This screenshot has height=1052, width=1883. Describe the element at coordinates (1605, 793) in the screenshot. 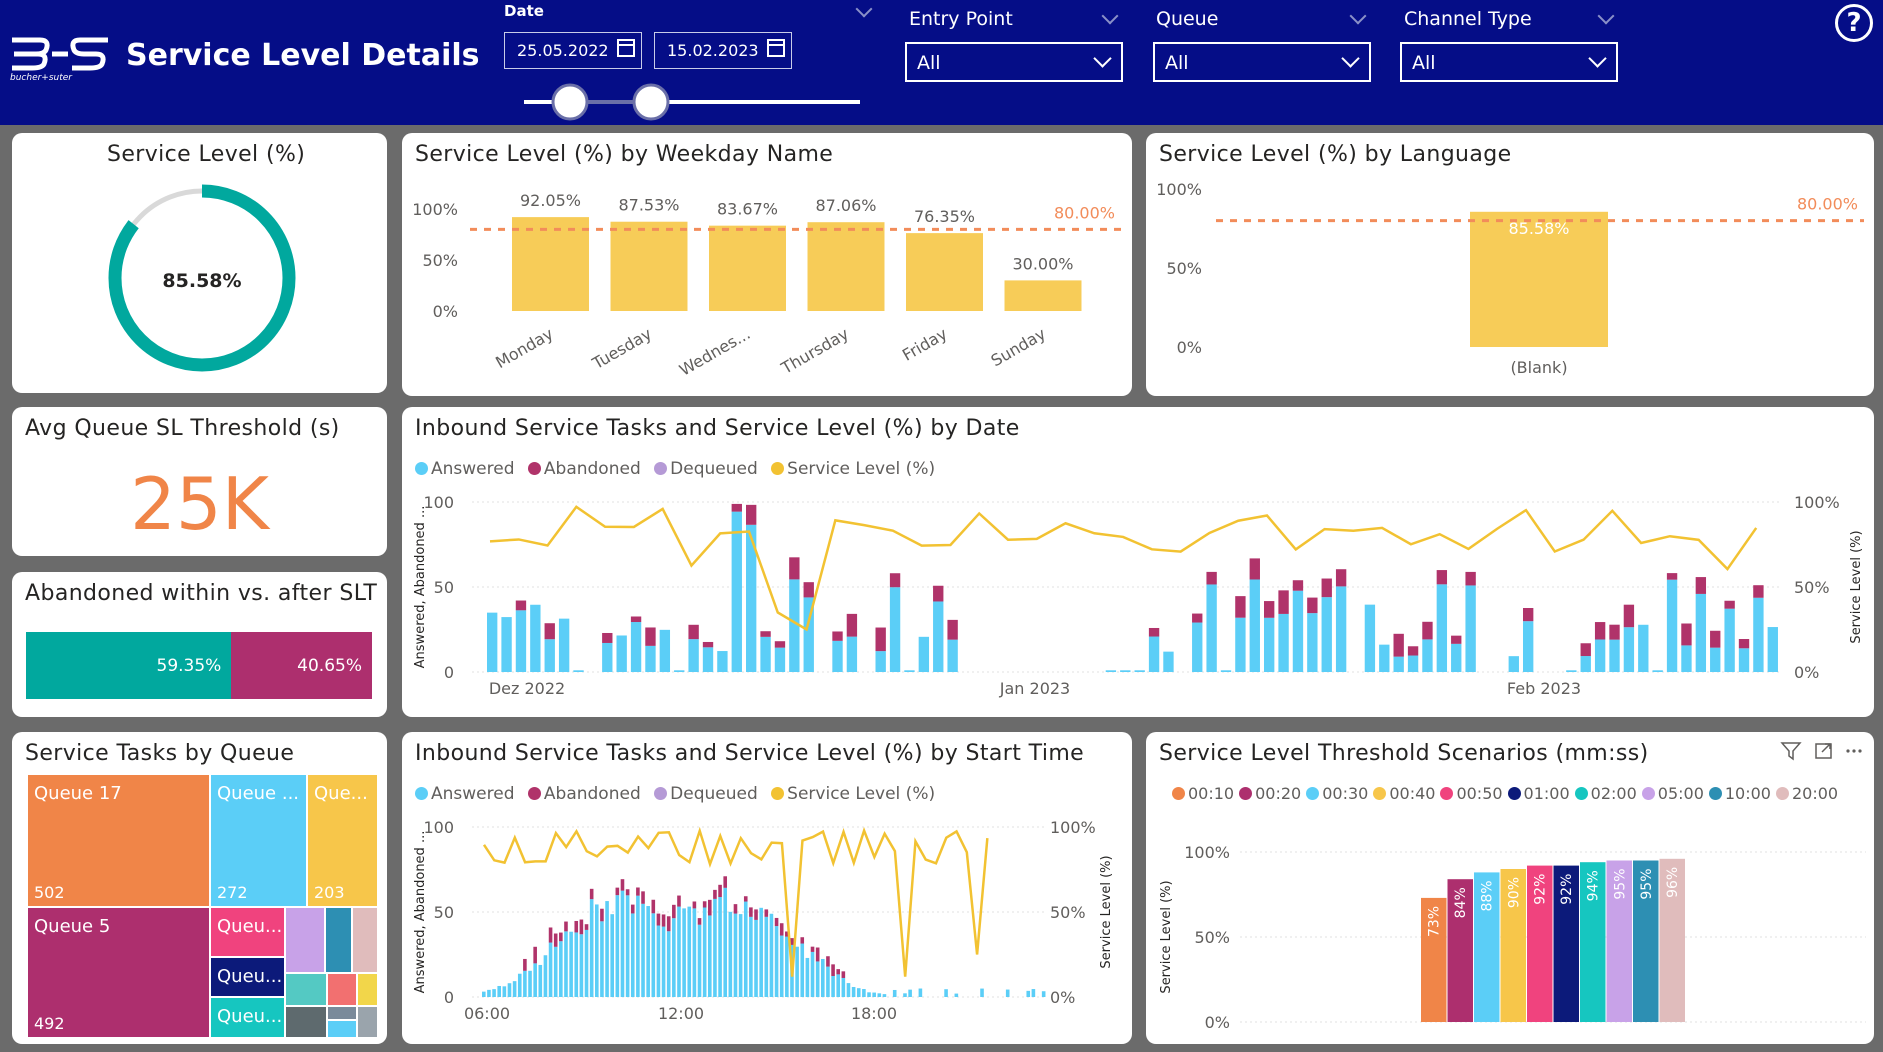

I see `legend-item: 02:00` at that location.